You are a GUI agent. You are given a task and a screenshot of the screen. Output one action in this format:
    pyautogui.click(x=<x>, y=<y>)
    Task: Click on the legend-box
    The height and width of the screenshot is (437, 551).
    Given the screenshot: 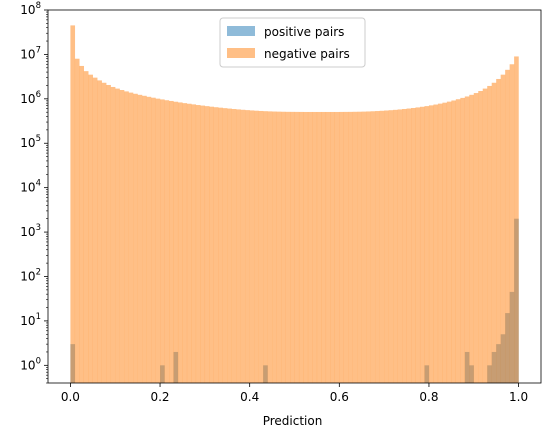 What is the action you would take?
    pyautogui.click(x=292, y=42)
    